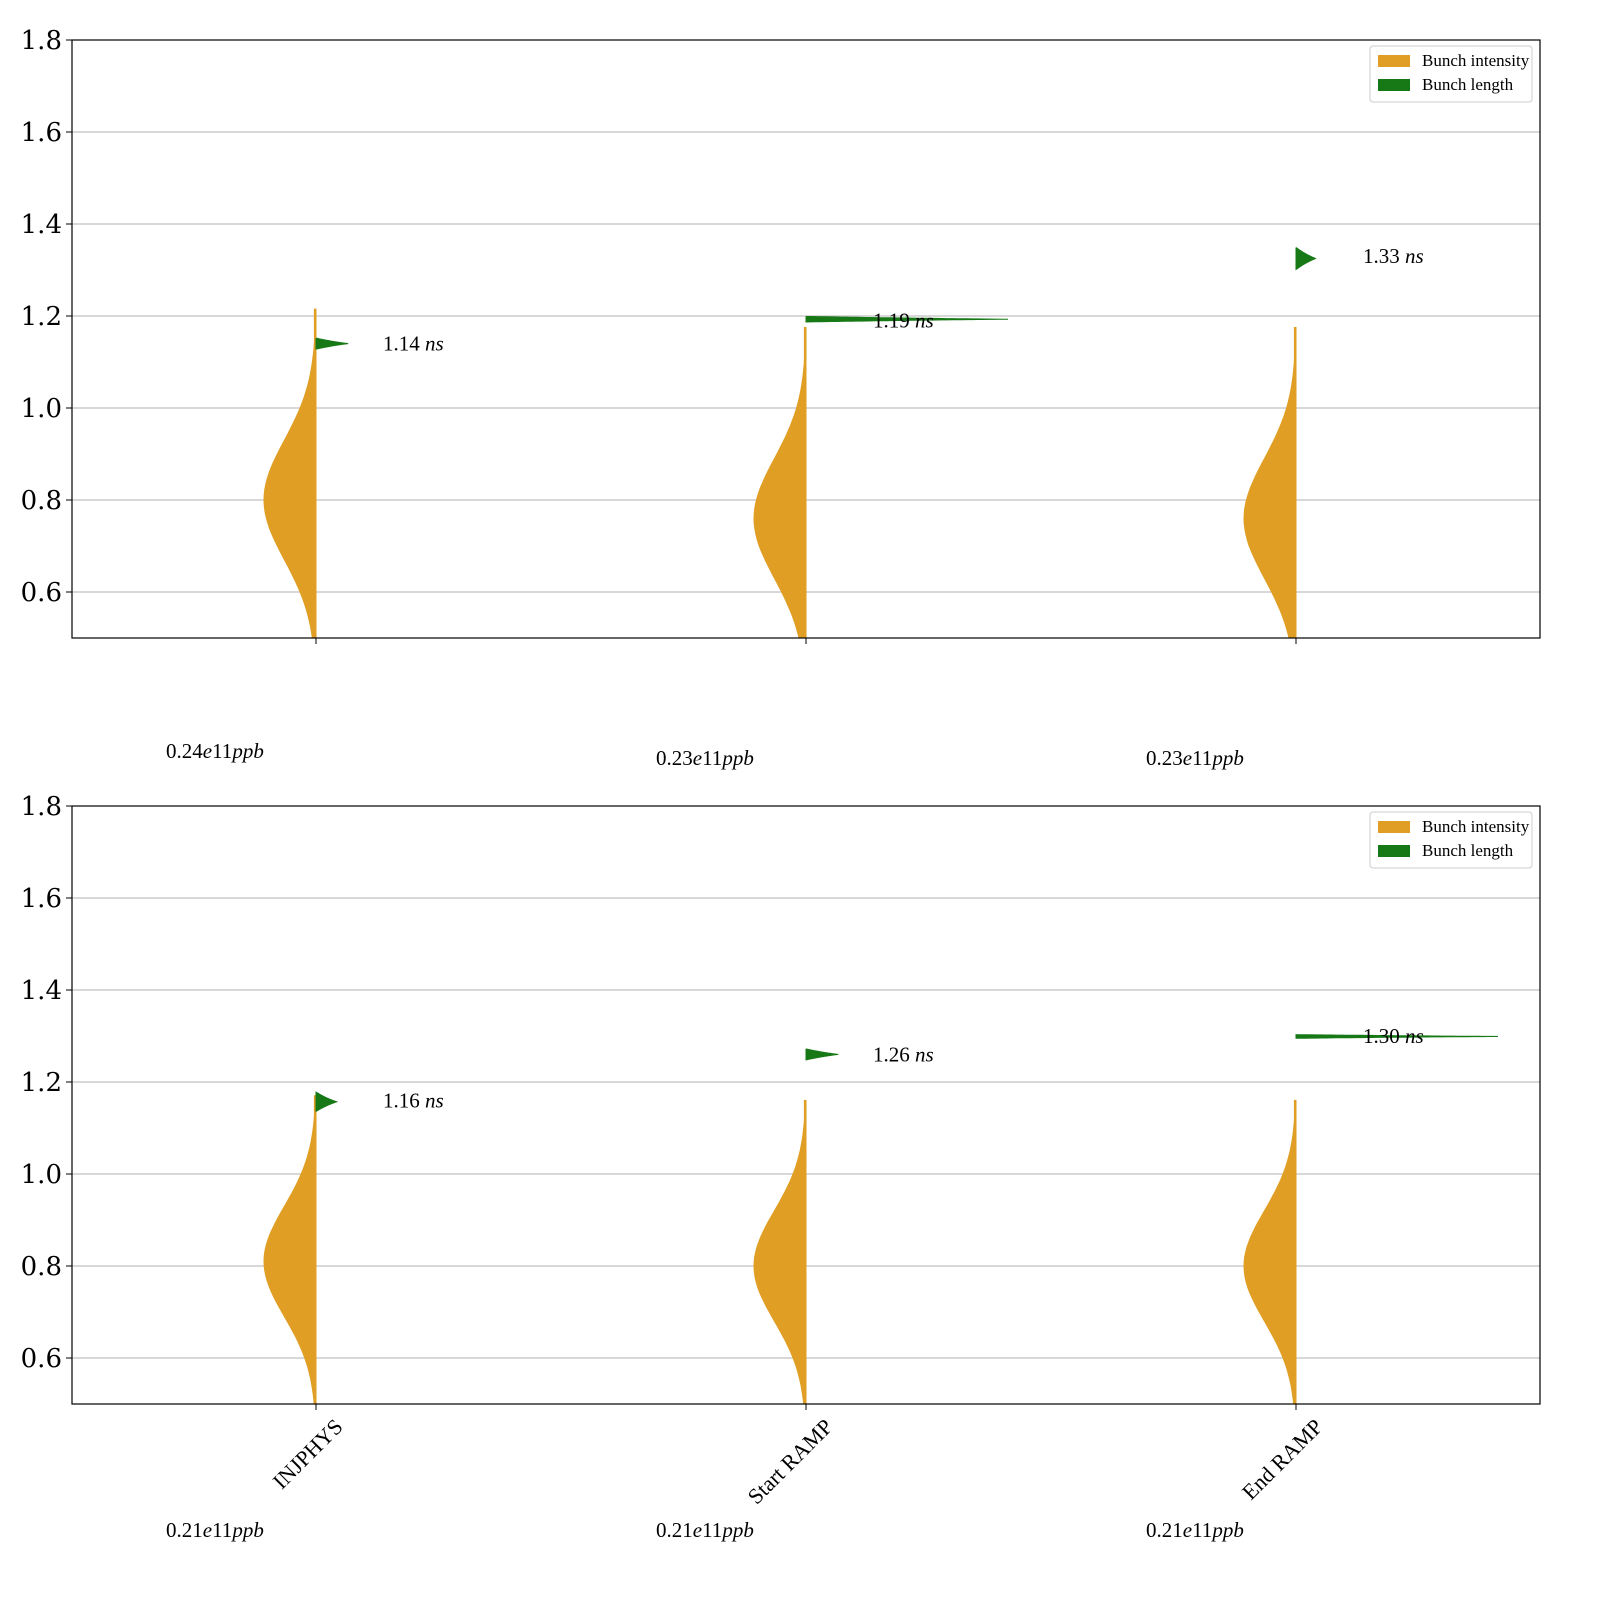 The image size is (1600, 1600). Describe the element at coordinates (413, 344) in the screenshot. I see `length-annotation: 1.14 ns` at that location.